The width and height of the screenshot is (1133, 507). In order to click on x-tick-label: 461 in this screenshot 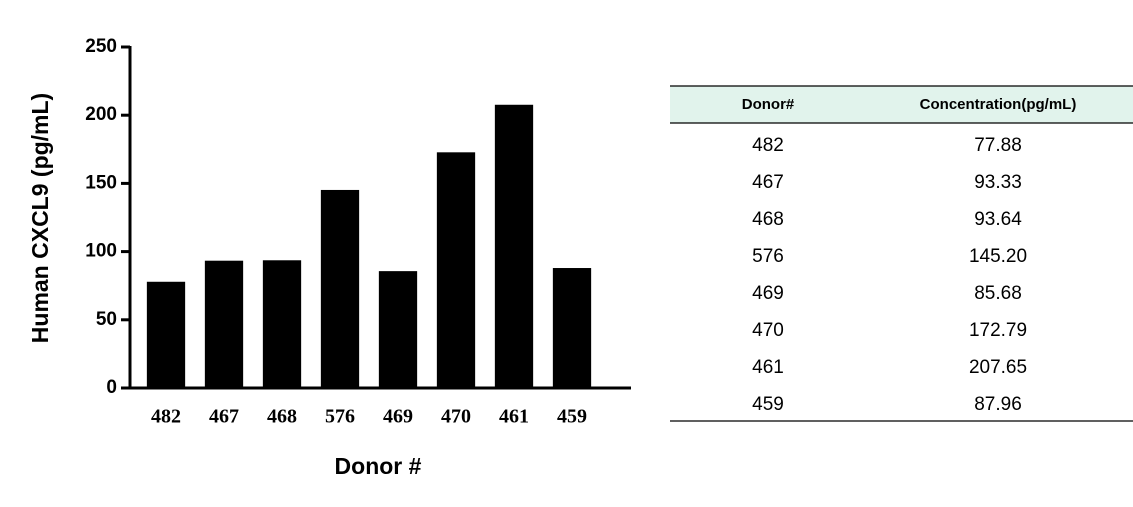, I will do `click(514, 417)`.